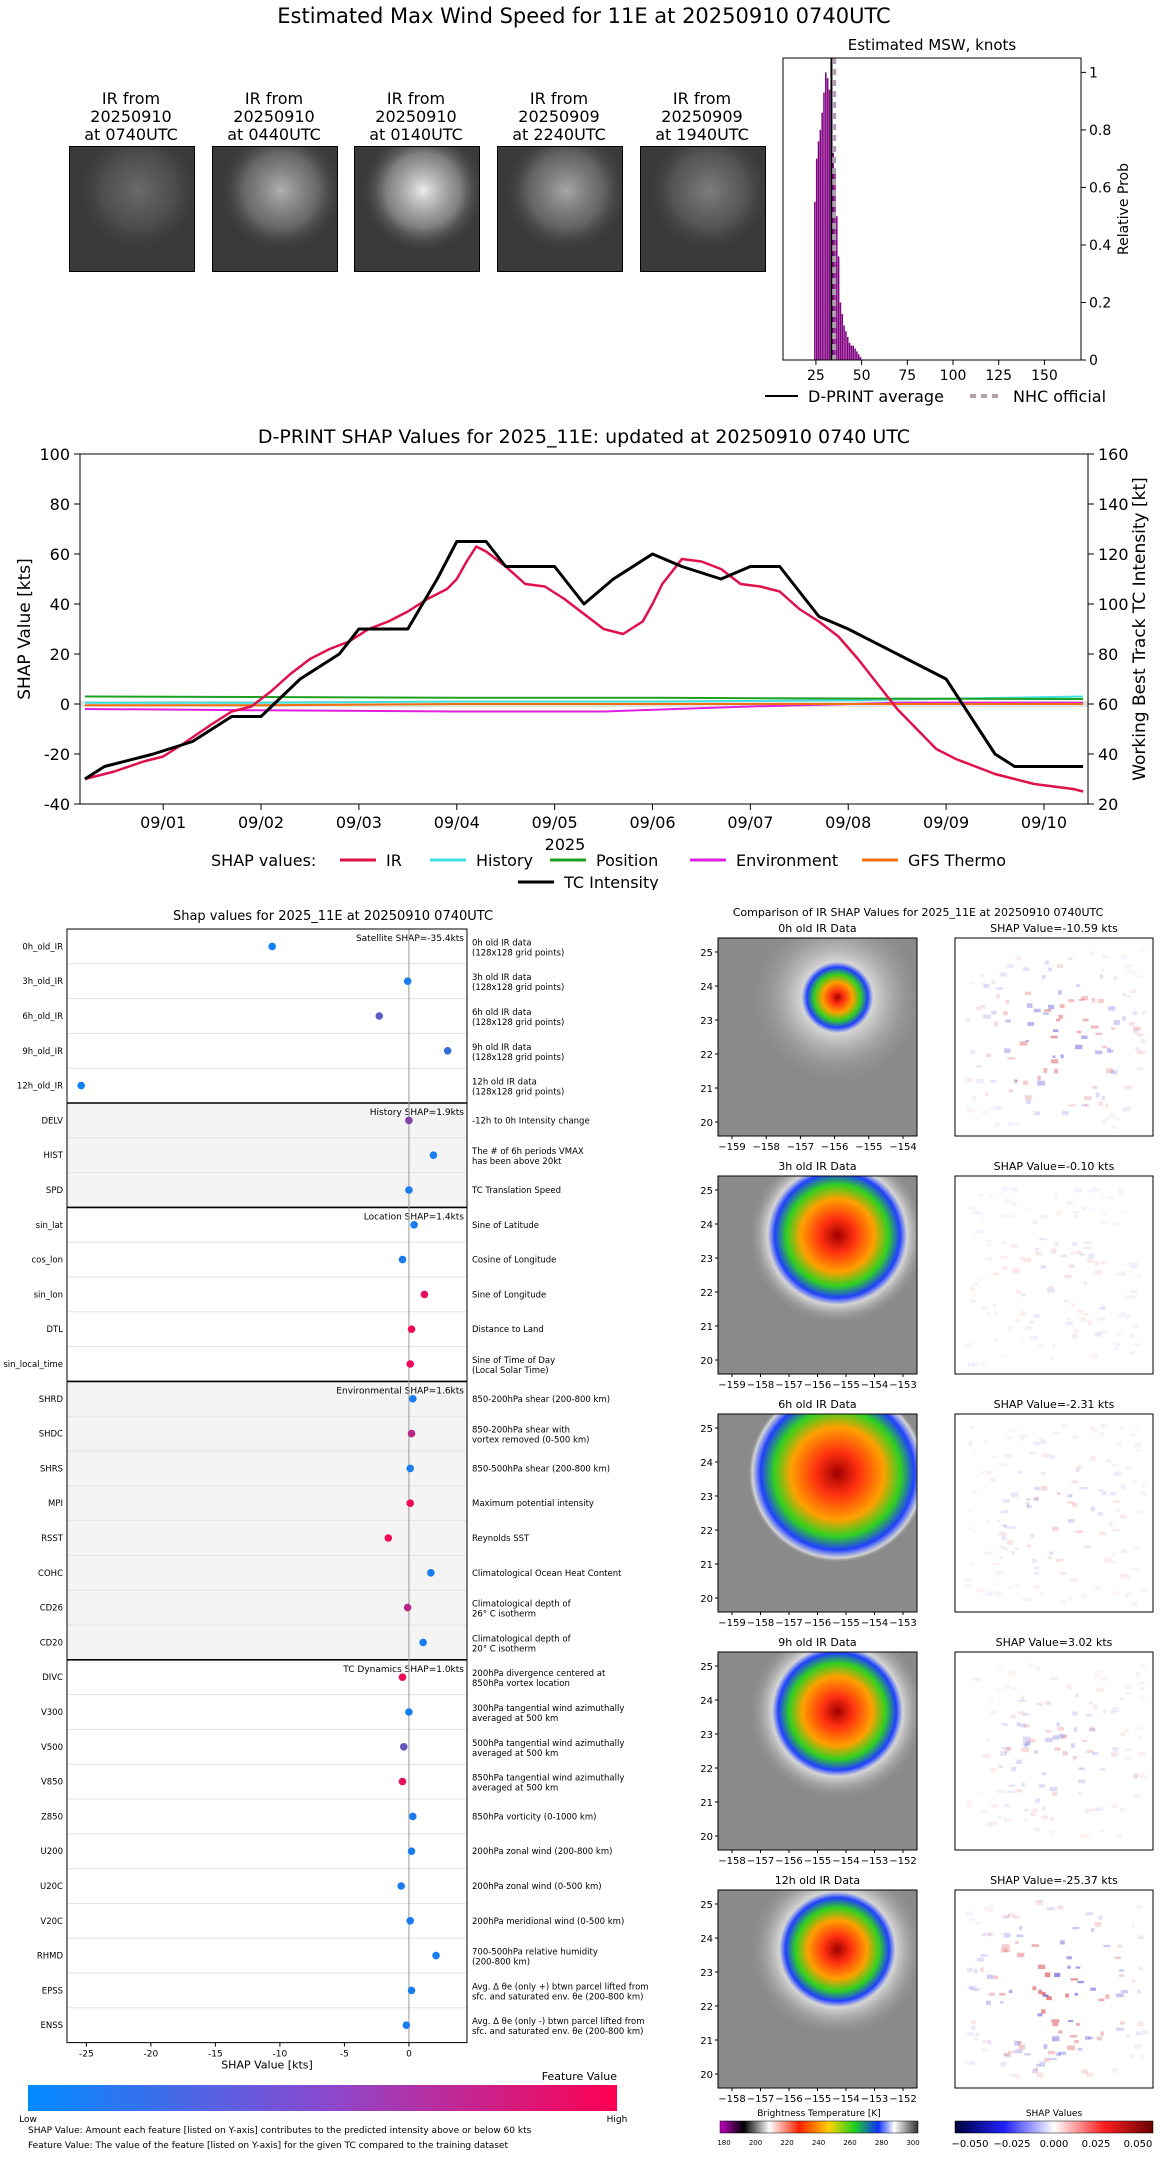 This screenshot has height=2158, width=1168. Describe the element at coordinates (527, 1152) in the screenshot. I see `feature-description: The # of 6h periods VMAX` at that location.